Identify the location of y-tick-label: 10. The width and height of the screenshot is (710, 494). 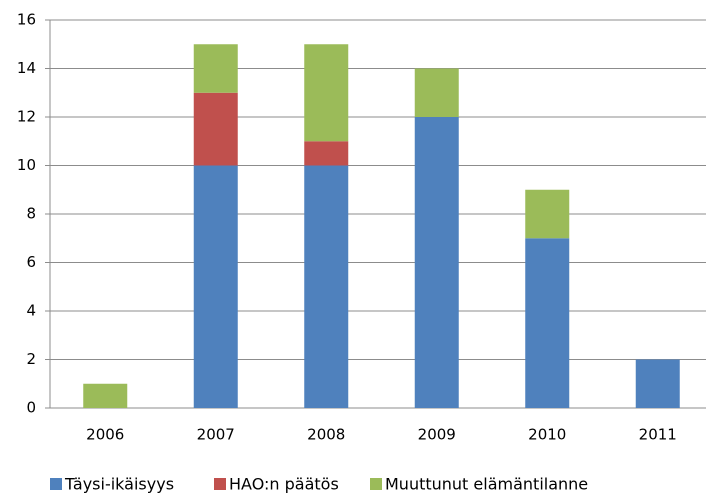
(26, 165).